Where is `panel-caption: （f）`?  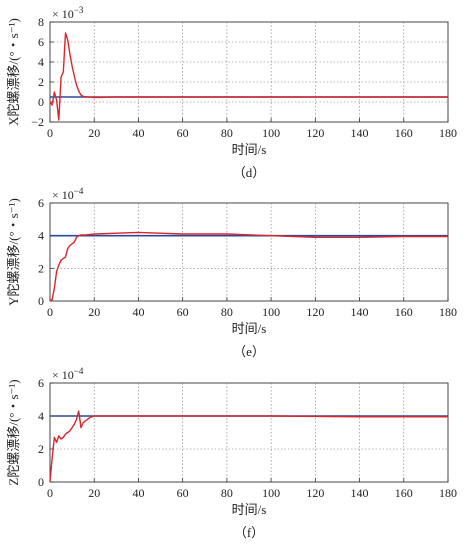 panel-caption: （f） is located at coordinates (249, 532).